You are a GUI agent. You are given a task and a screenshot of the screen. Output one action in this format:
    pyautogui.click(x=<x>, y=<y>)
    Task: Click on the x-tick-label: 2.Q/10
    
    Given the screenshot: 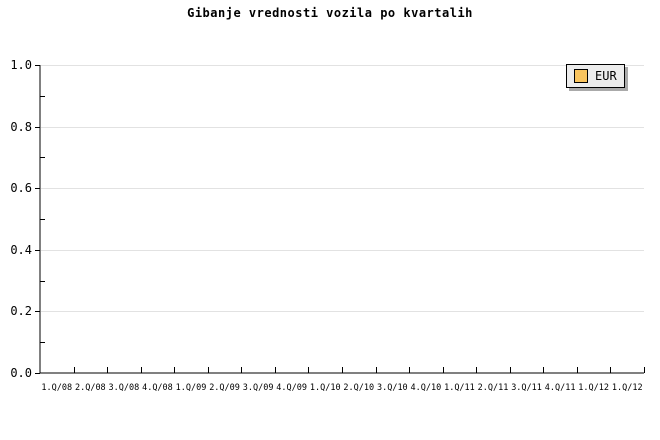 What is the action you would take?
    pyautogui.click(x=358, y=388)
    